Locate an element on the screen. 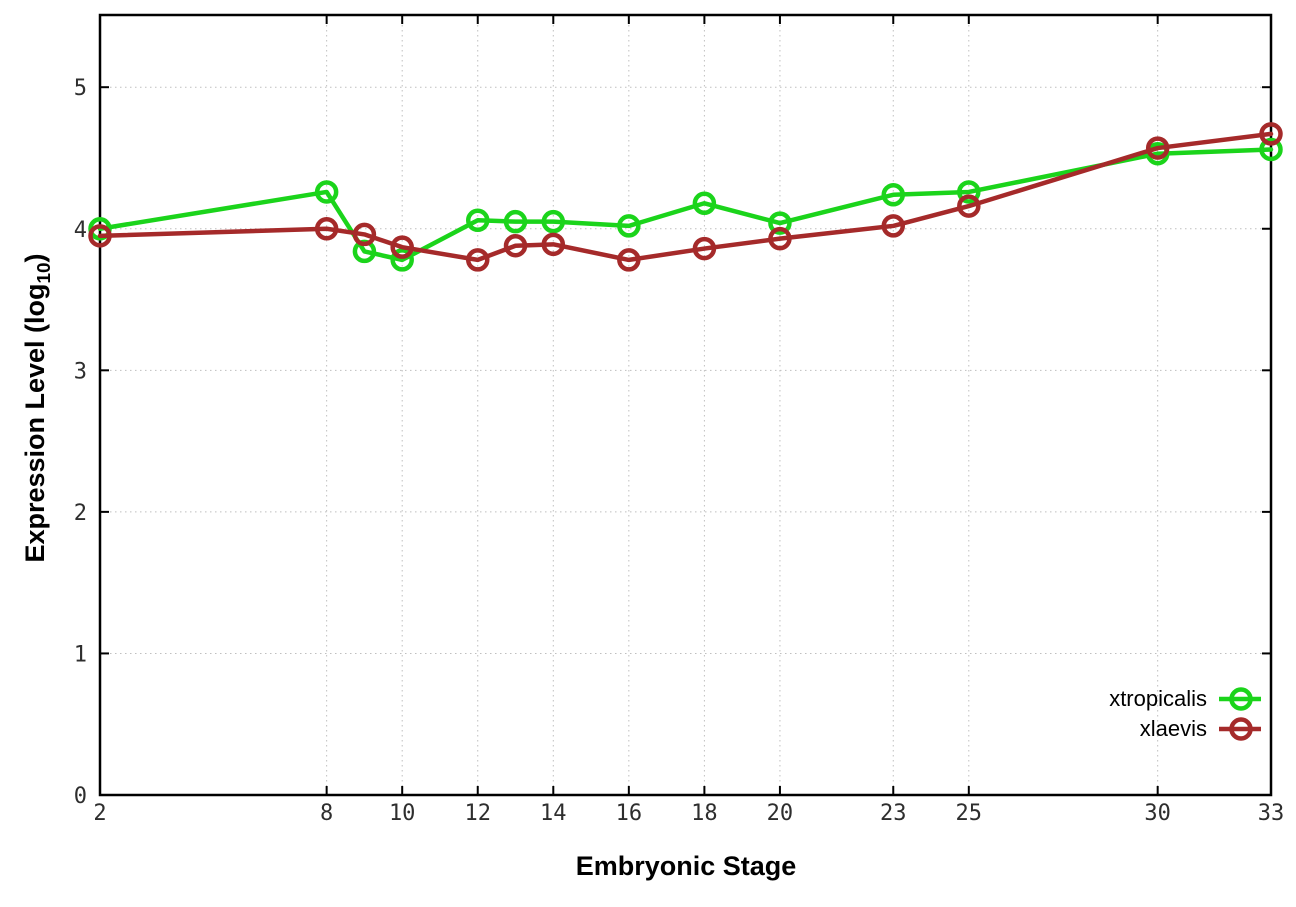  x-tick-label: 8 is located at coordinates (326, 813).